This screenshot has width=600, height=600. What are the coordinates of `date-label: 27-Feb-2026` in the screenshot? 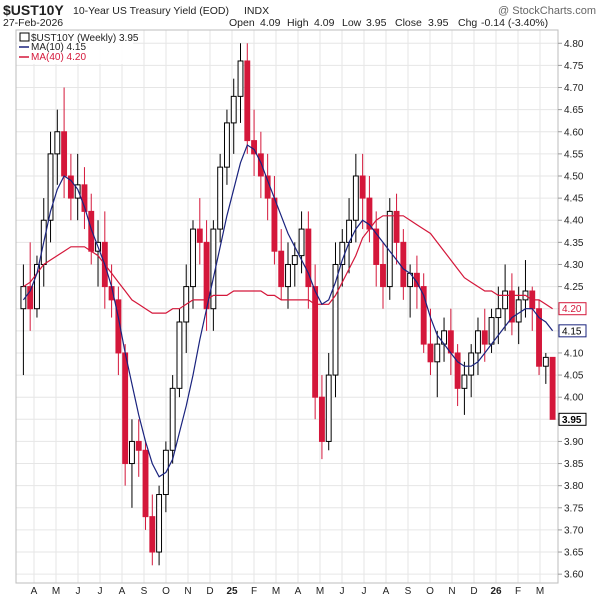 It's located at (33, 23).